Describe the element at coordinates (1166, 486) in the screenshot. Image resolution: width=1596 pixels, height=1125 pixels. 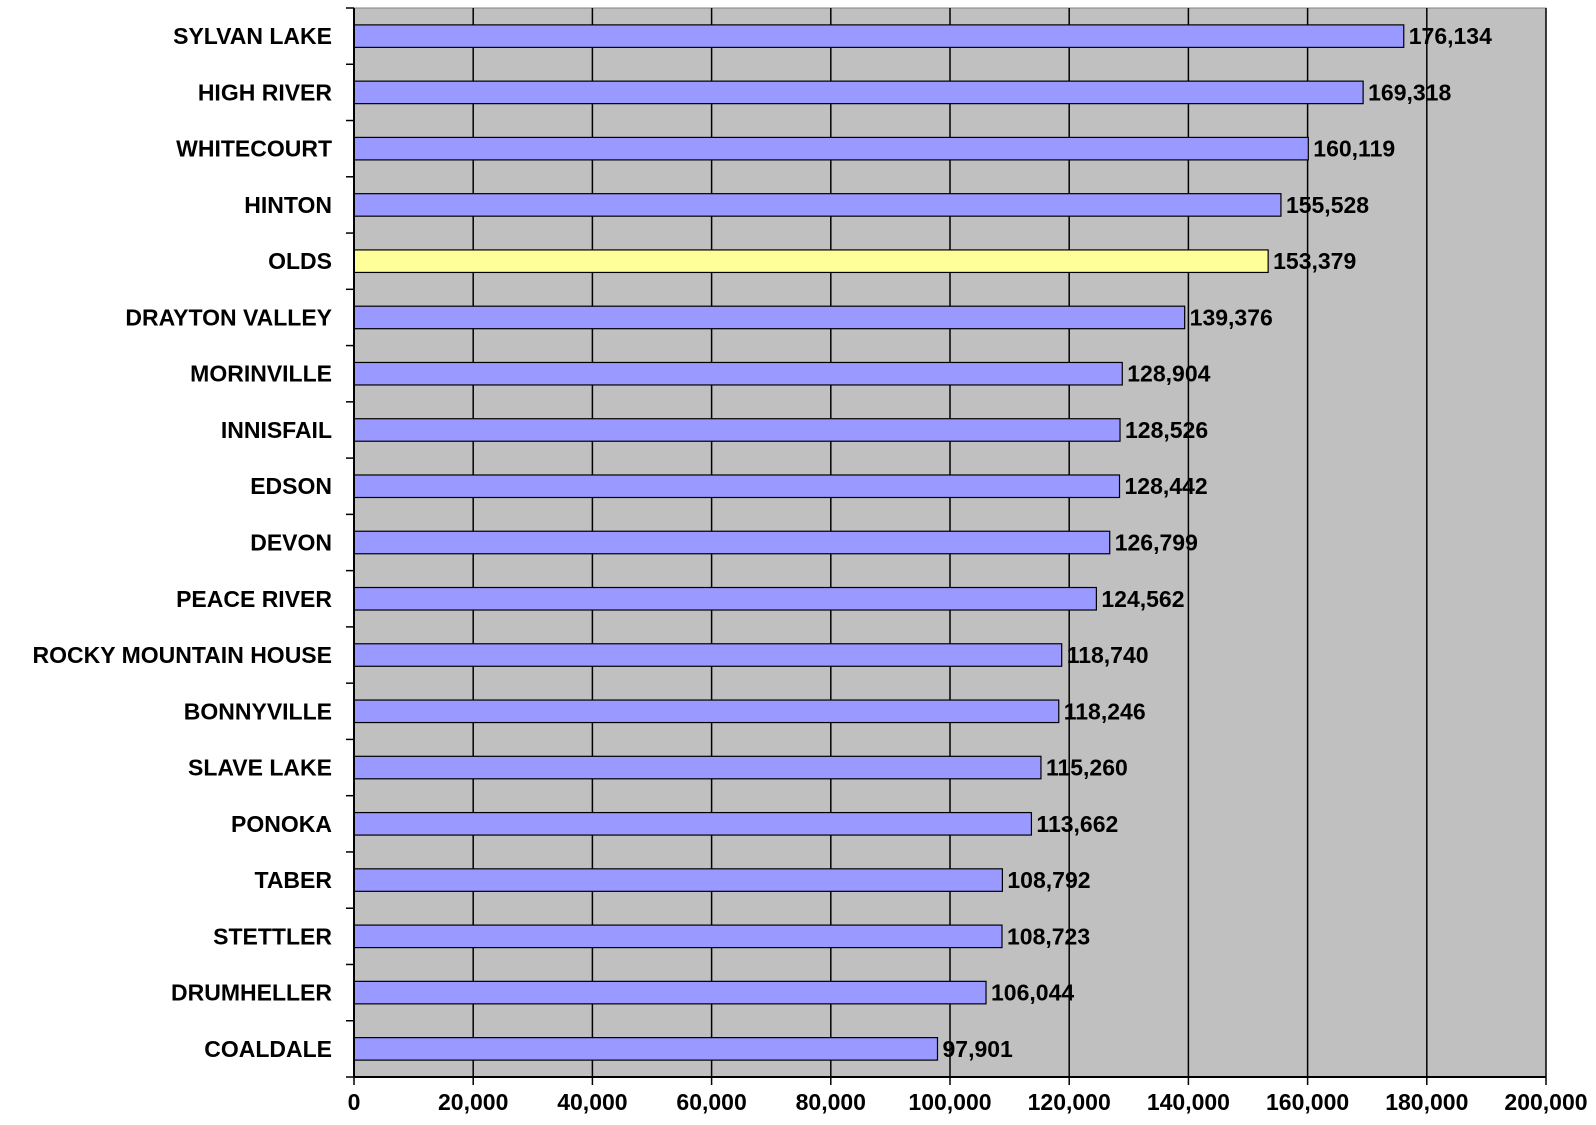
I see `value-label: 128,442` at that location.